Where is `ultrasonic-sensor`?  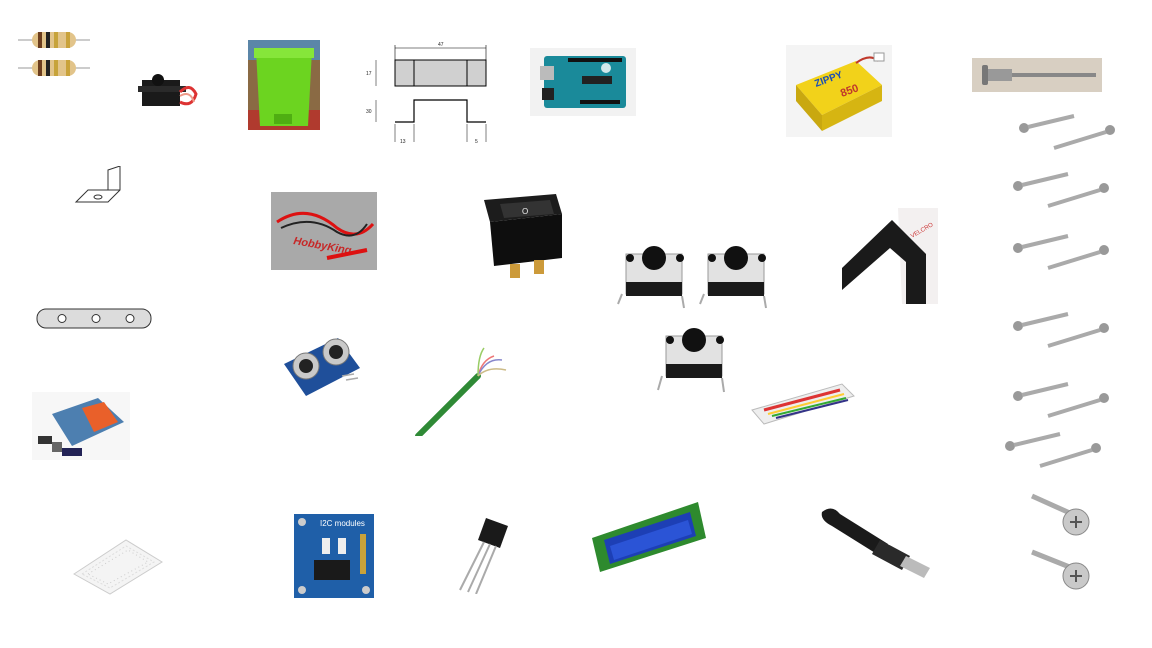 ultrasonic-sensor is located at coordinates (322, 362).